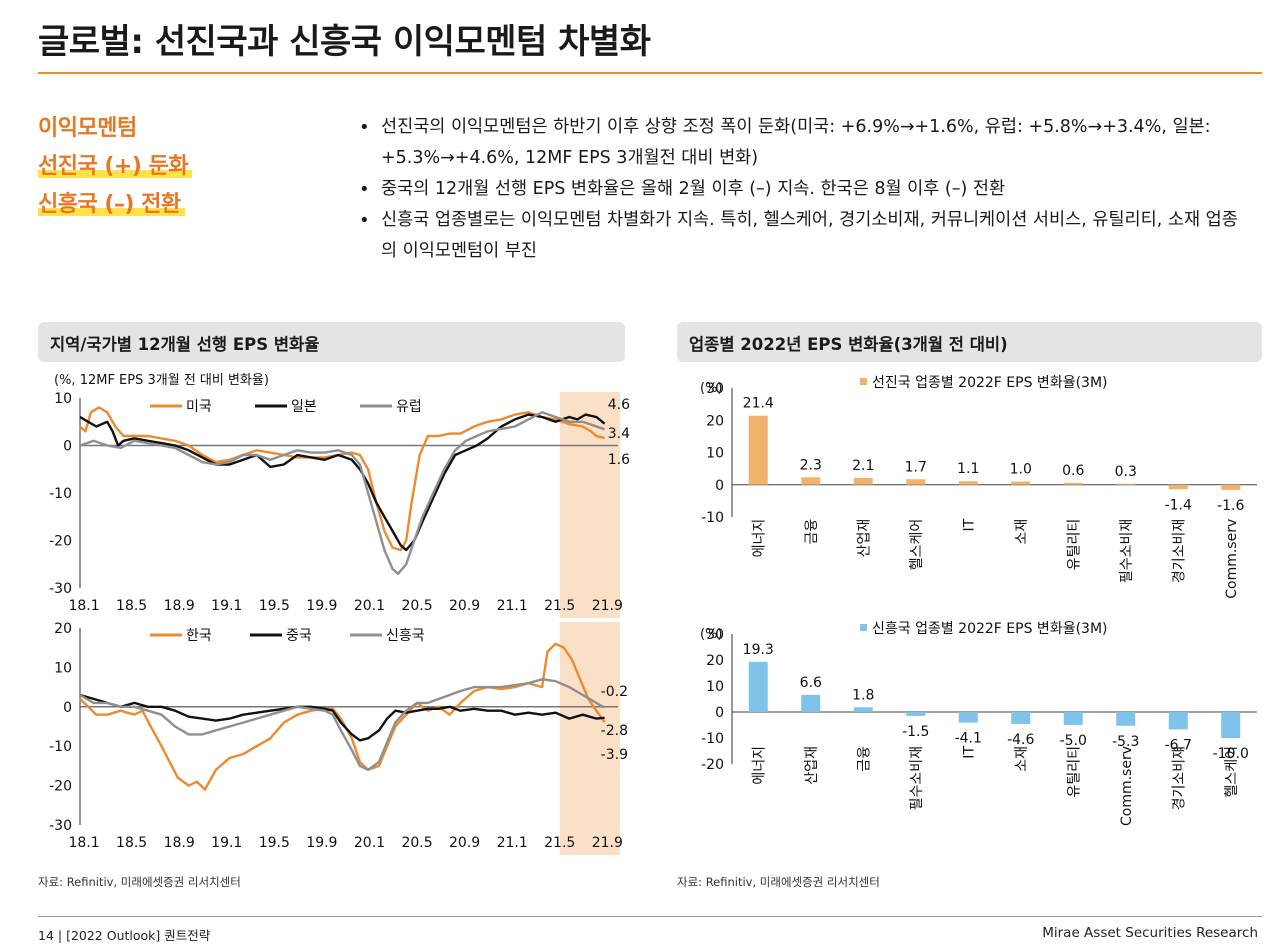  Describe the element at coordinates (916, 467) in the screenshot. I see `bar-value-label: 1.7` at that location.